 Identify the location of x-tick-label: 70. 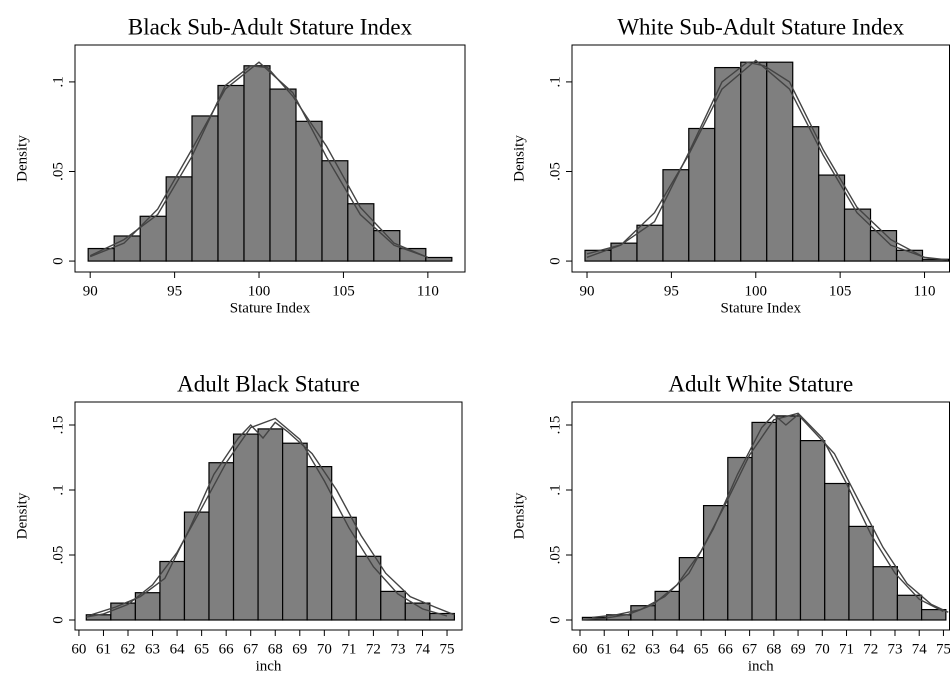
(324, 649).